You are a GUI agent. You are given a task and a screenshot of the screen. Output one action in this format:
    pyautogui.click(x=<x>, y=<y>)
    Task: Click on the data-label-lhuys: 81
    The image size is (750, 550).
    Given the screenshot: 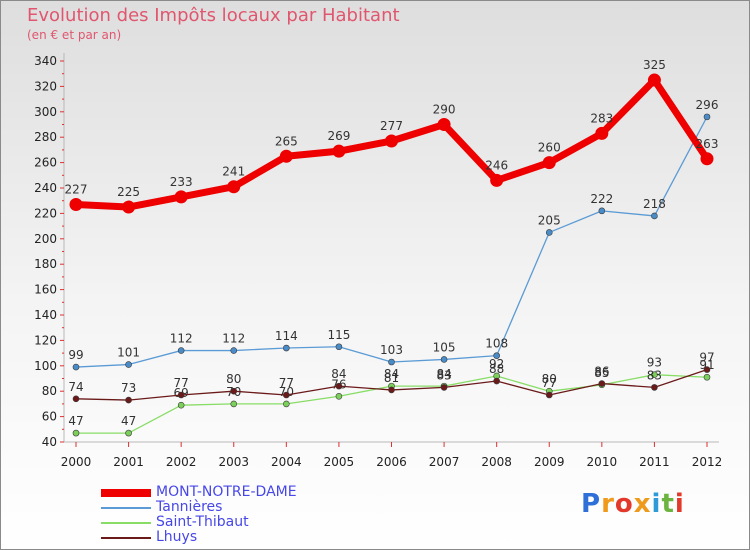 What is the action you would take?
    pyautogui.click(x=391, y=378)
    